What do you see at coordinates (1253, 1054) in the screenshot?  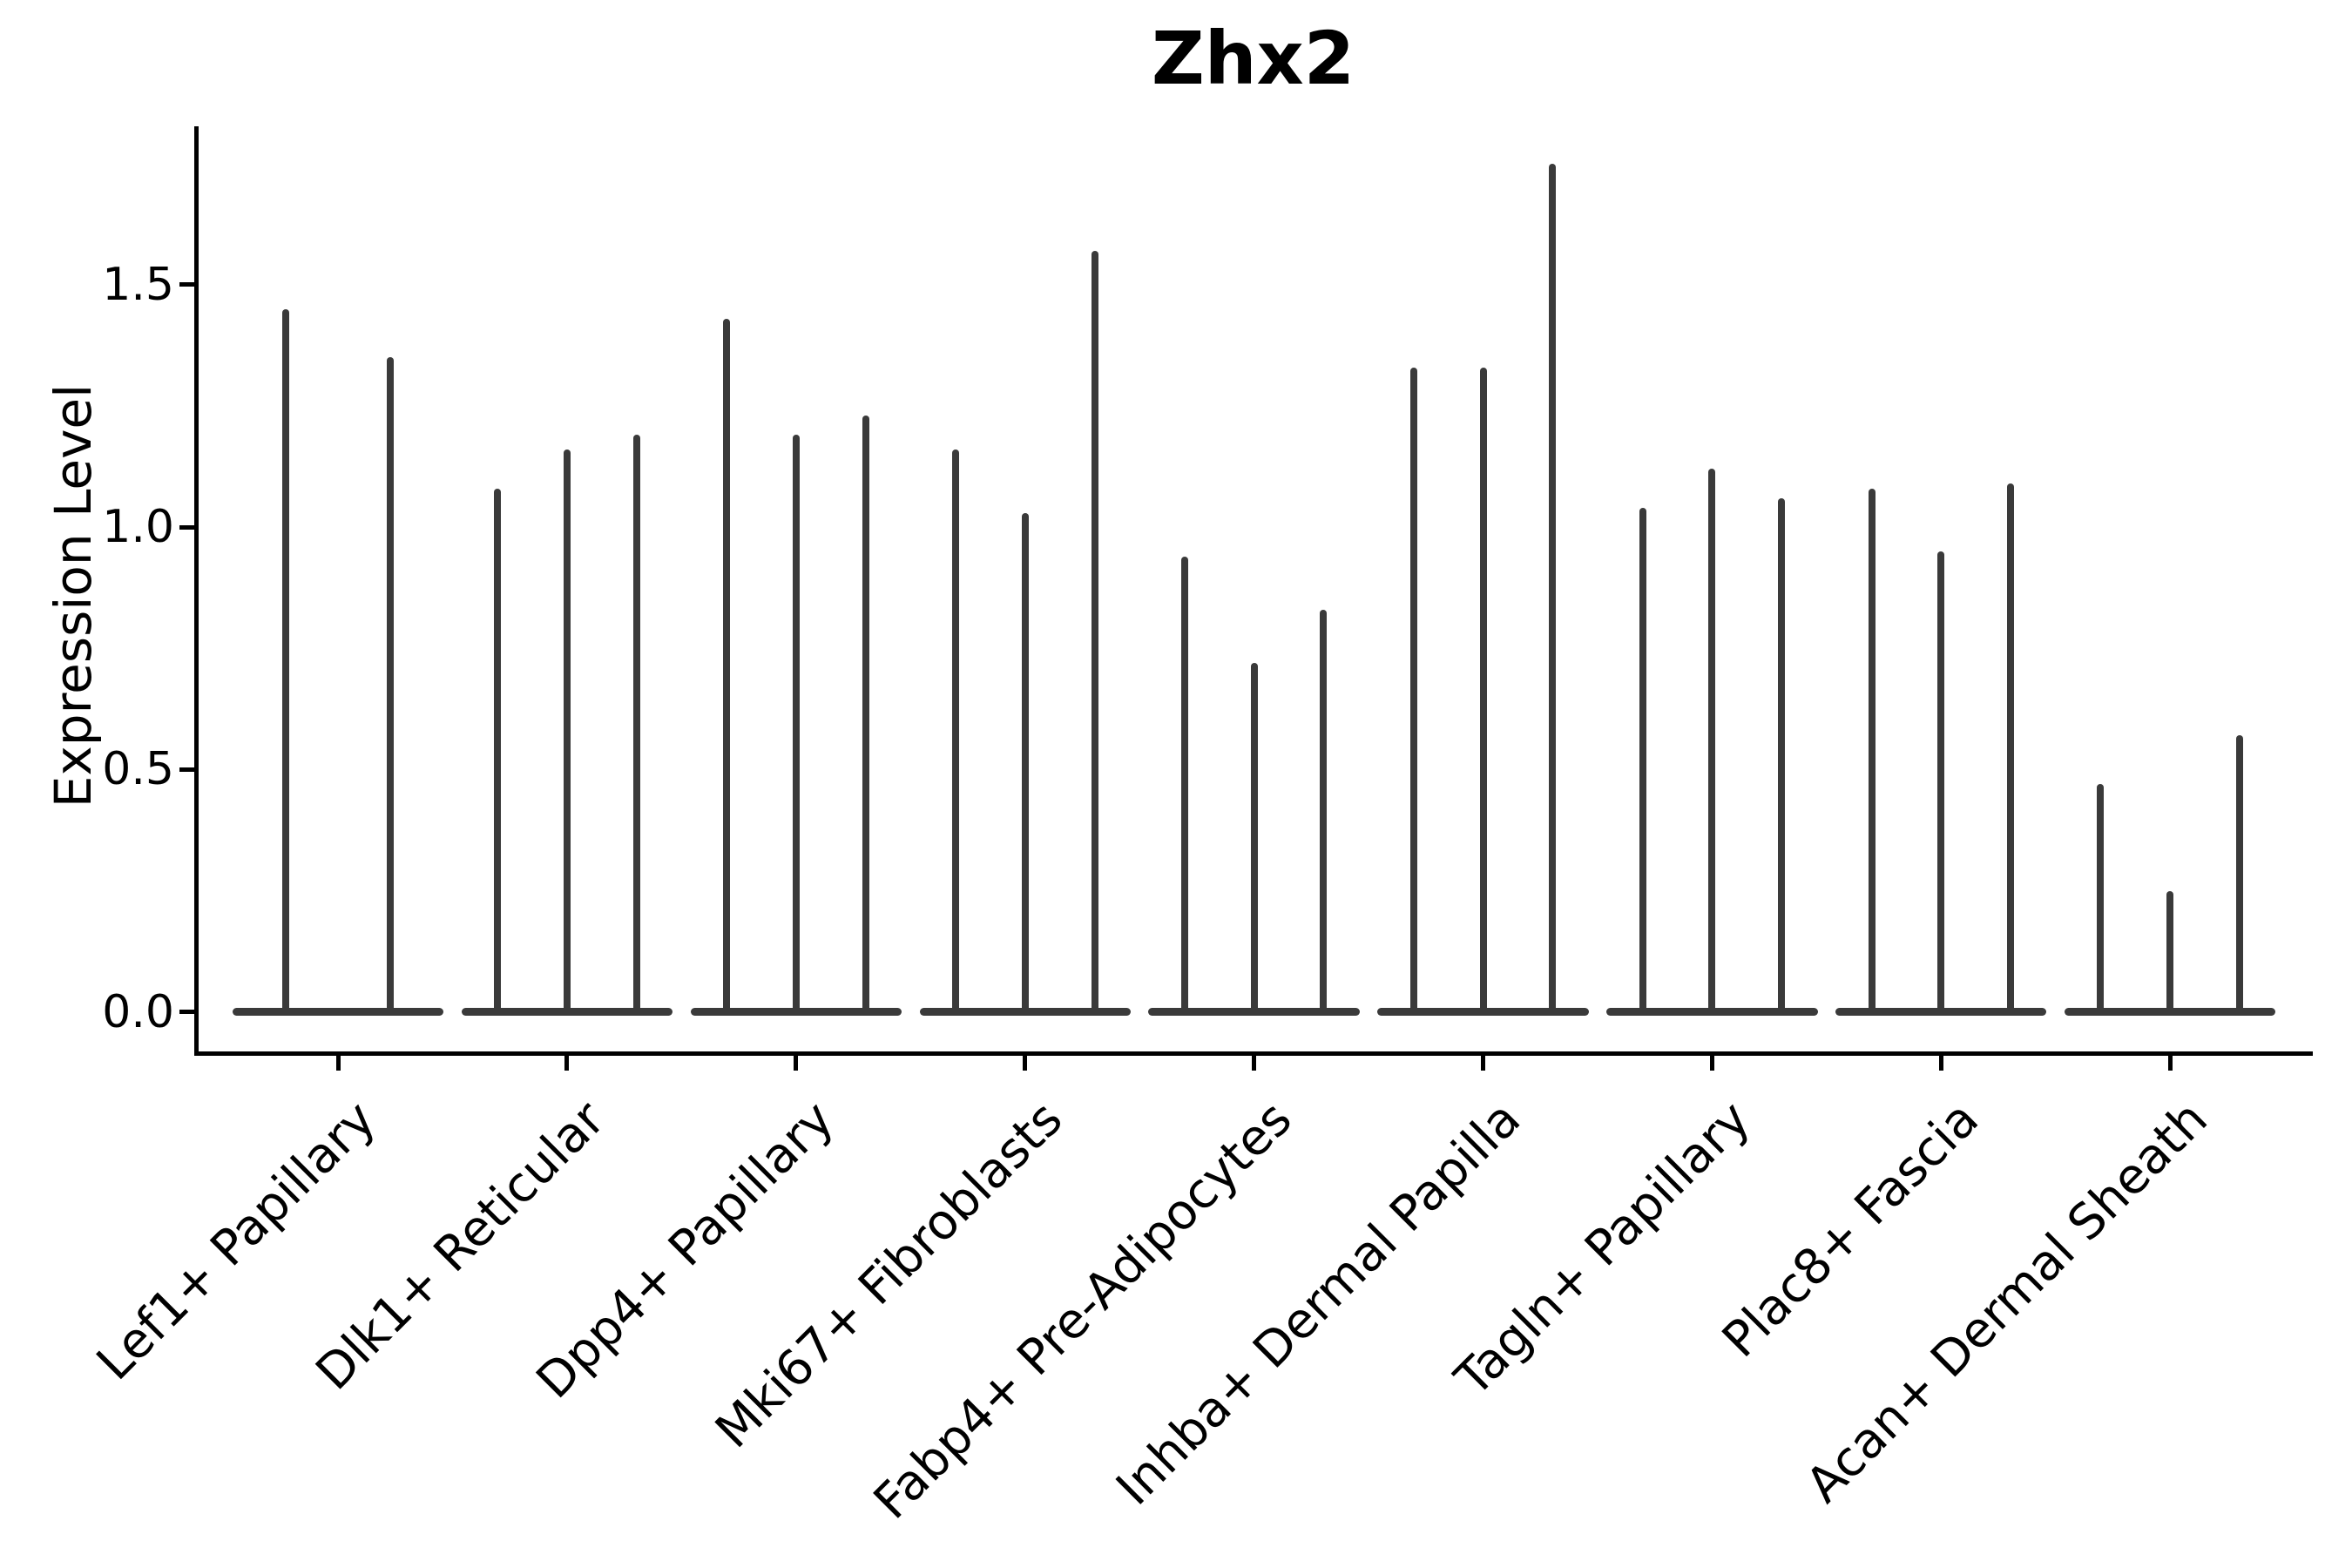 I see `x-axis-spine` at bounding box center [1253, 1054].